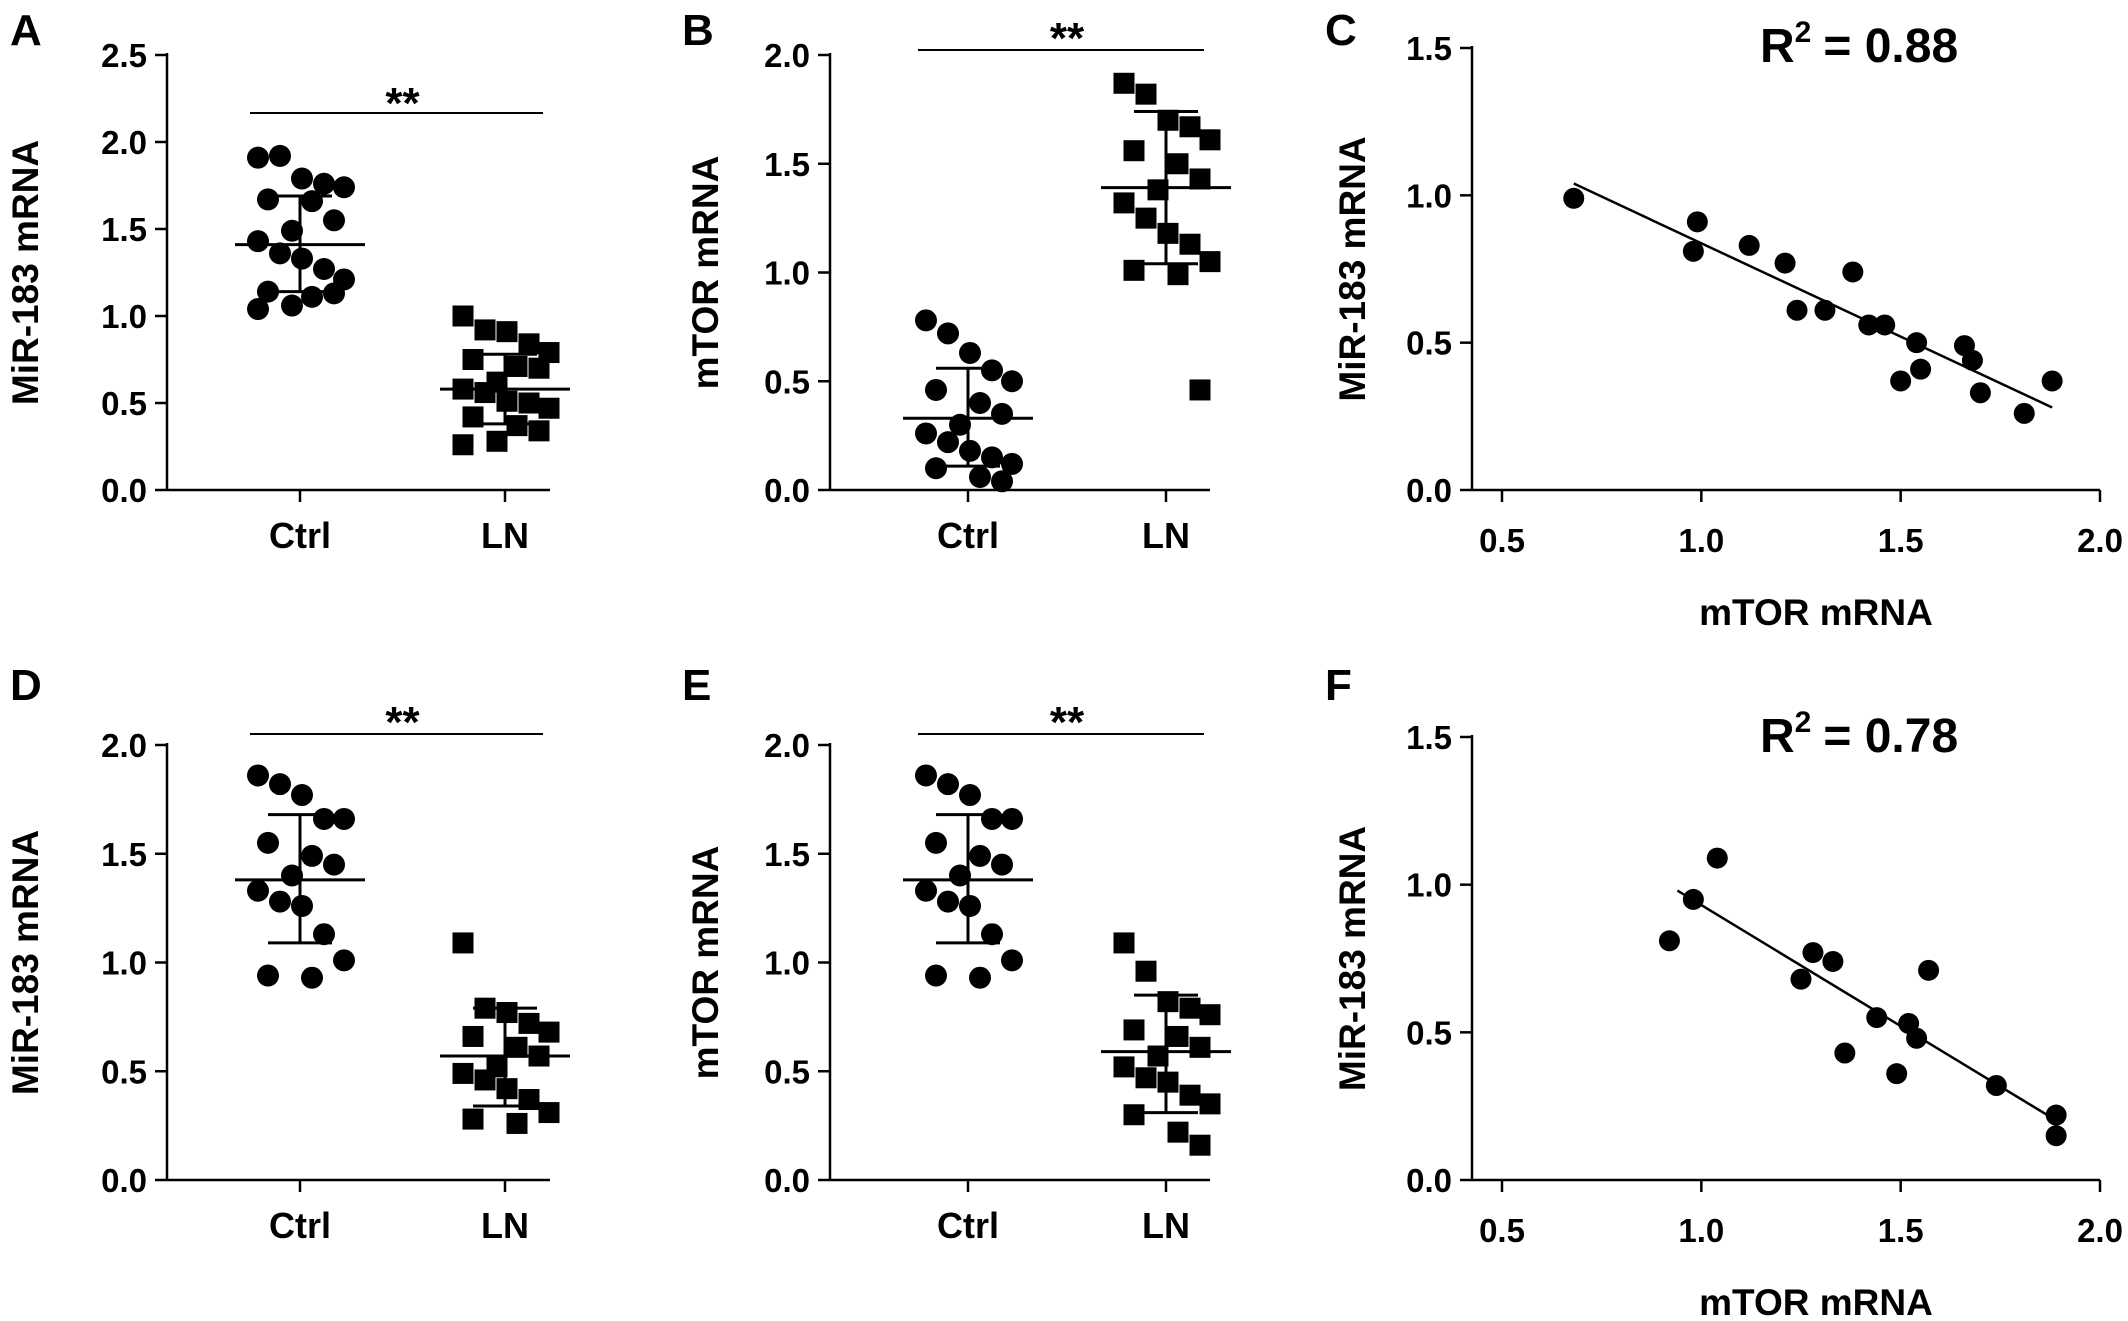 The width and height of the screenshot is (2128, 1321). Describe the element at coordinates (124, 403) in the screenshot. I see `y-tick-label: 0.5` at that location.